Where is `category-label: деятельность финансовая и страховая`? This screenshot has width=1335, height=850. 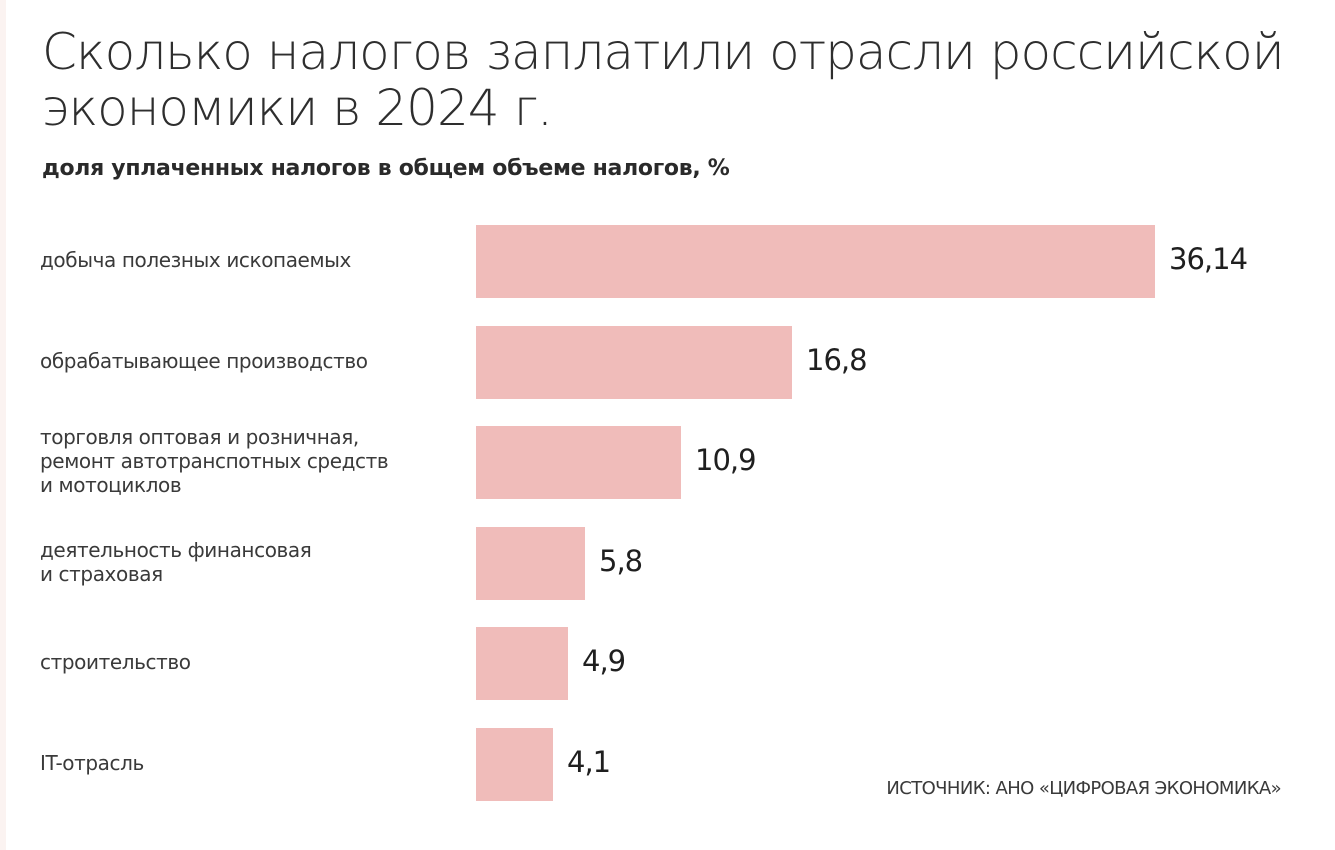 category-label: деятельность финансовая и страховая is located at coordinates (176, 561).